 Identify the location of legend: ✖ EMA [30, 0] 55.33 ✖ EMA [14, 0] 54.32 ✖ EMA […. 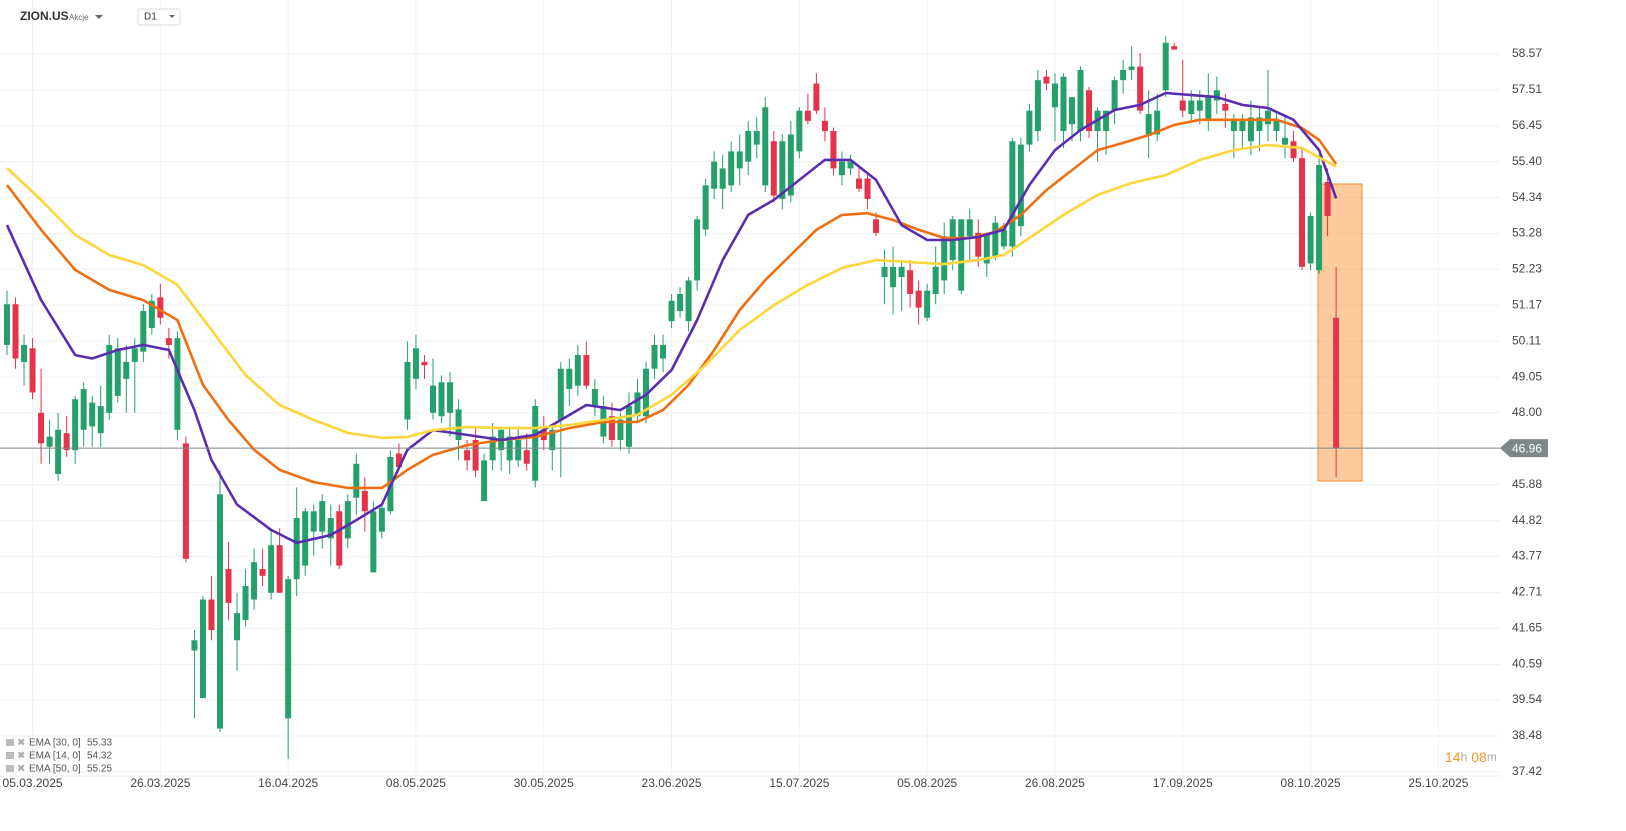
(59, 756).